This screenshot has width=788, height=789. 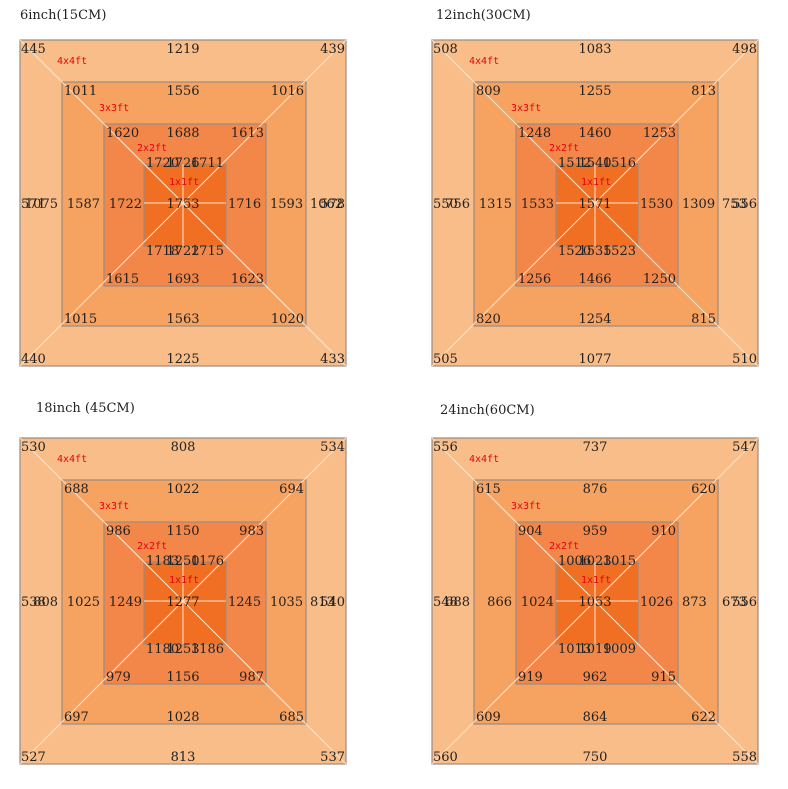 I want to click on par-value: 1309, so click(x=698, y=204).